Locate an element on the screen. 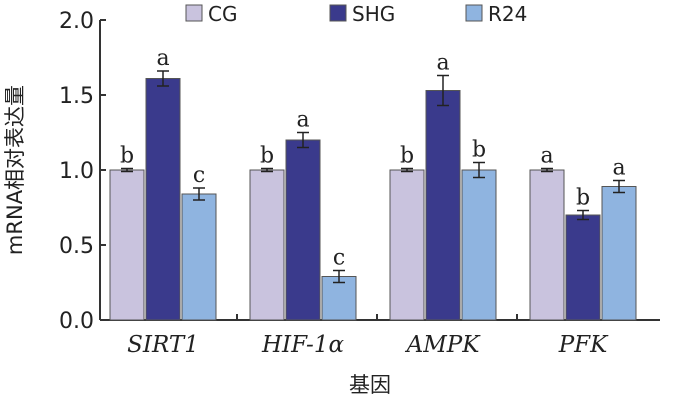 The image size is (678, 402). category-label: HIF-1α is located at coordinates (302, 345).